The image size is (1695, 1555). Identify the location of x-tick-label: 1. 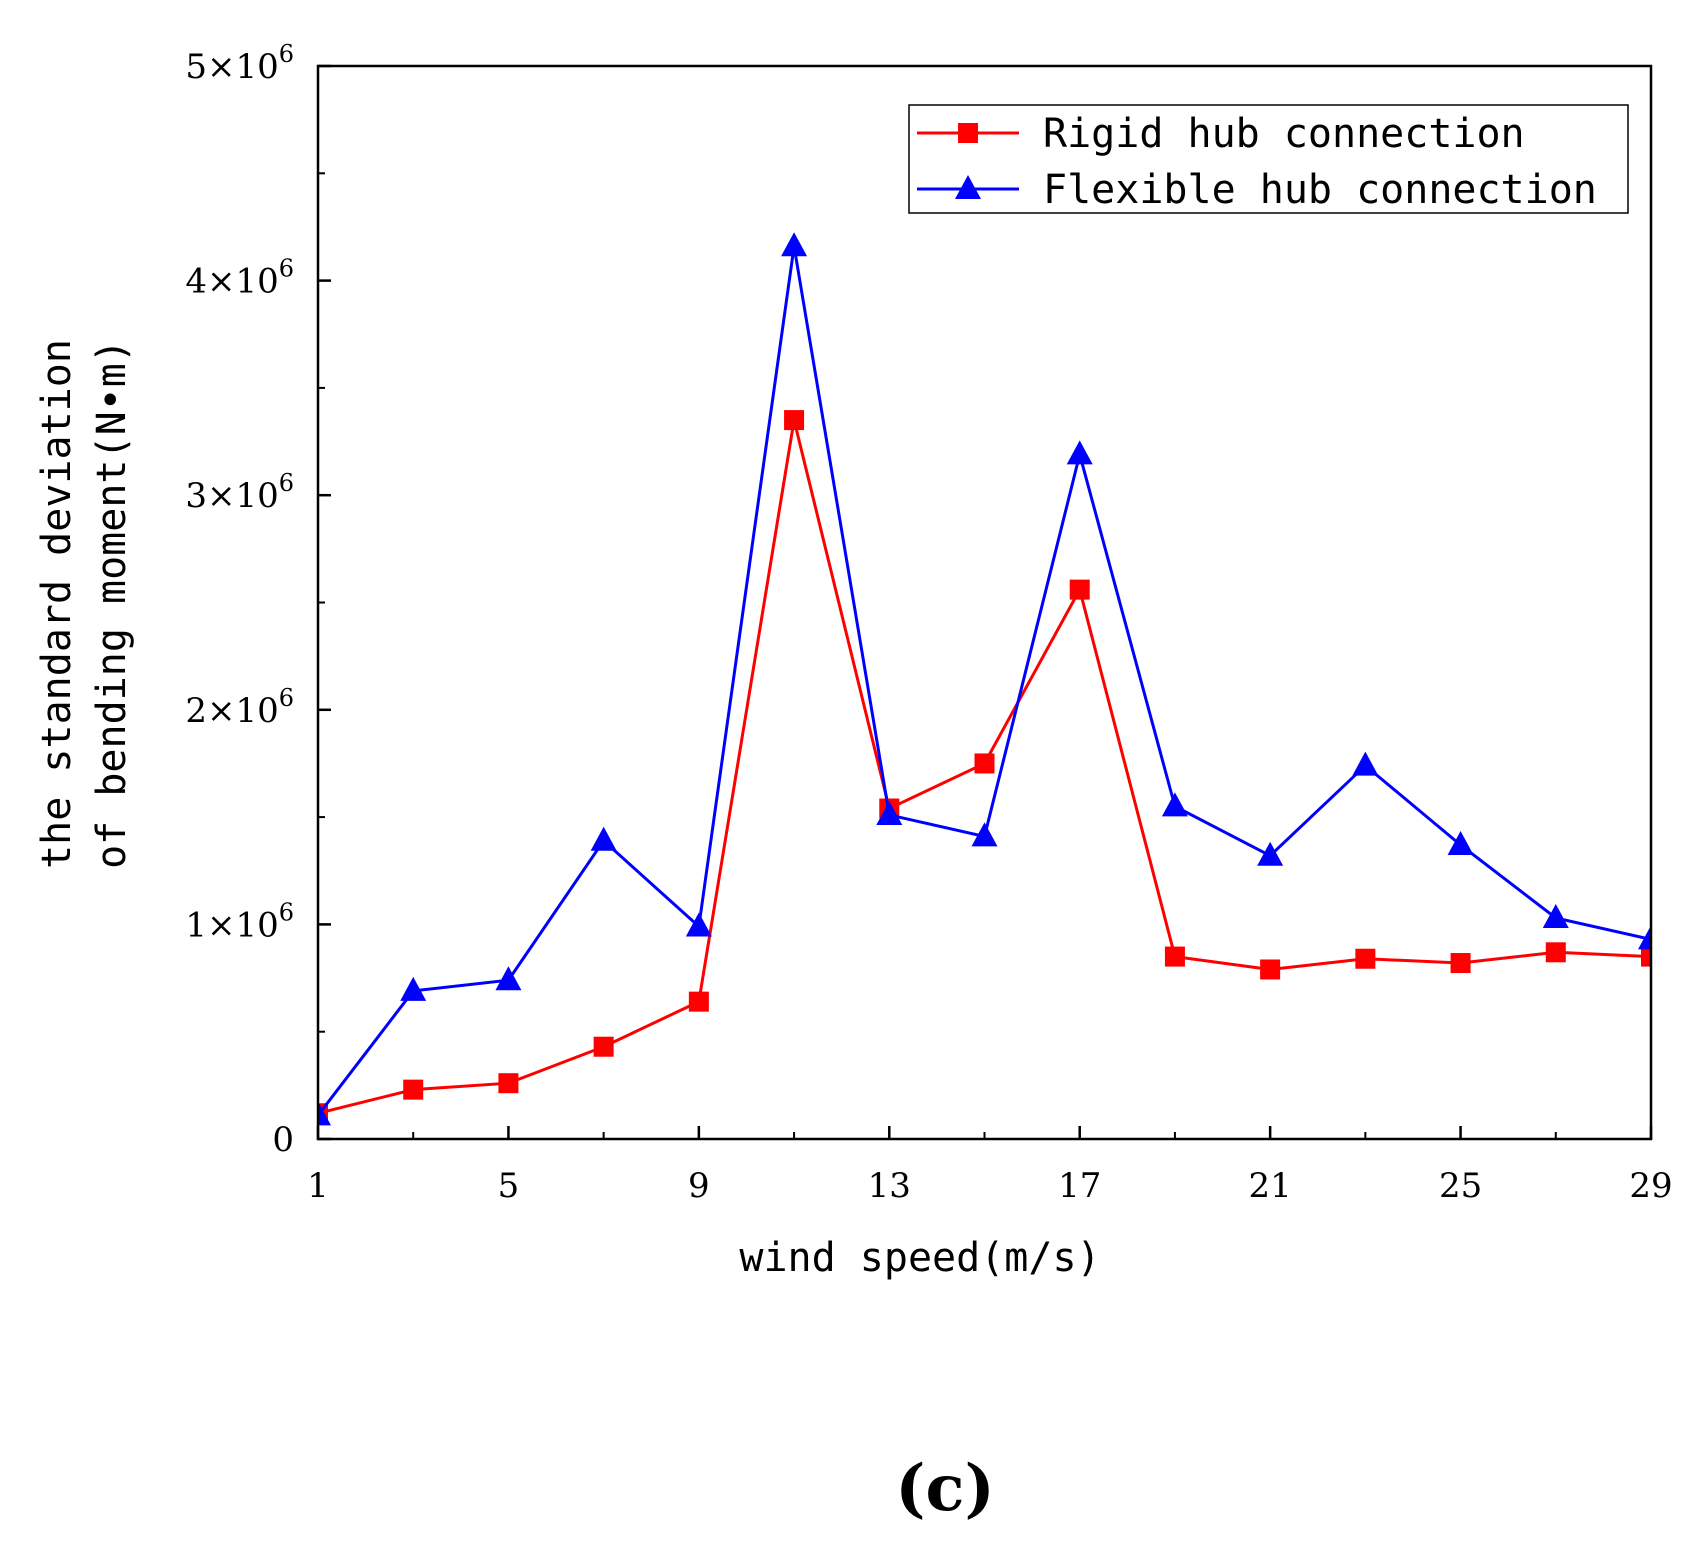
(318, 1186).